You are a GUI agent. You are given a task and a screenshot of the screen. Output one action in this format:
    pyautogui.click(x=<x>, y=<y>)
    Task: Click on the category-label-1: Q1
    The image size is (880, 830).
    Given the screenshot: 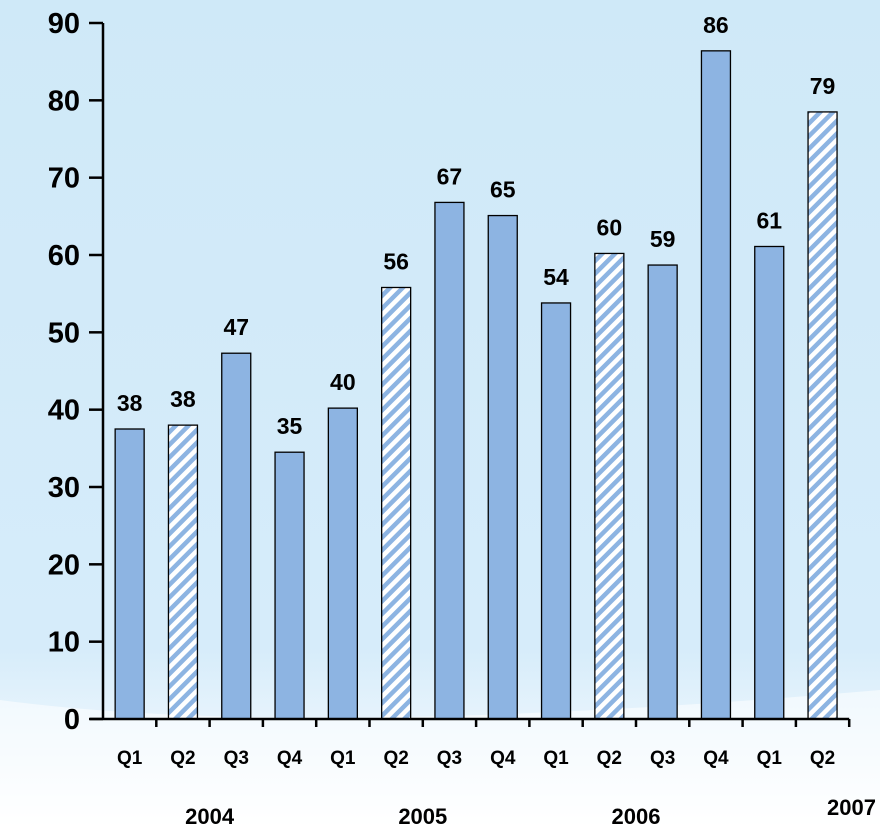 What is the action you would take?
    pyautogui.click(x=130, y=758)
    